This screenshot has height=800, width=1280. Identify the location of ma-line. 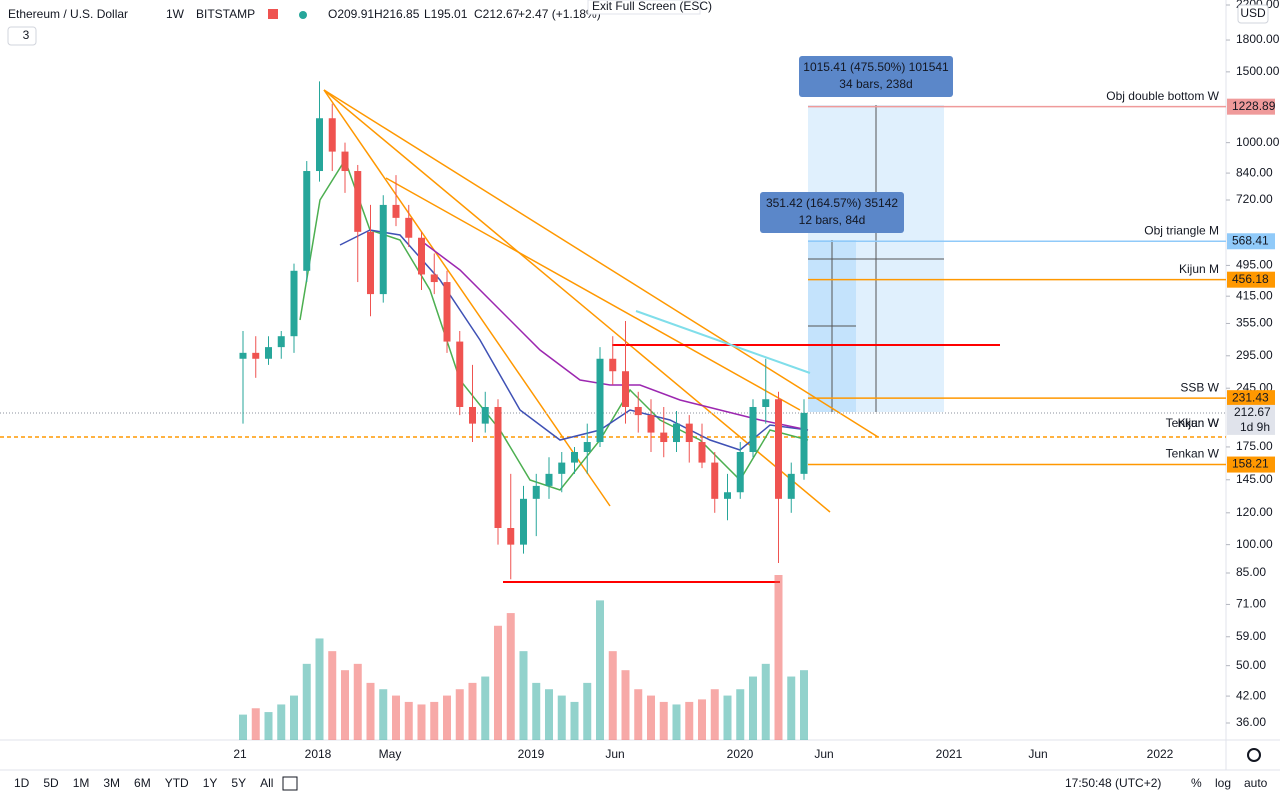
(614, 335).